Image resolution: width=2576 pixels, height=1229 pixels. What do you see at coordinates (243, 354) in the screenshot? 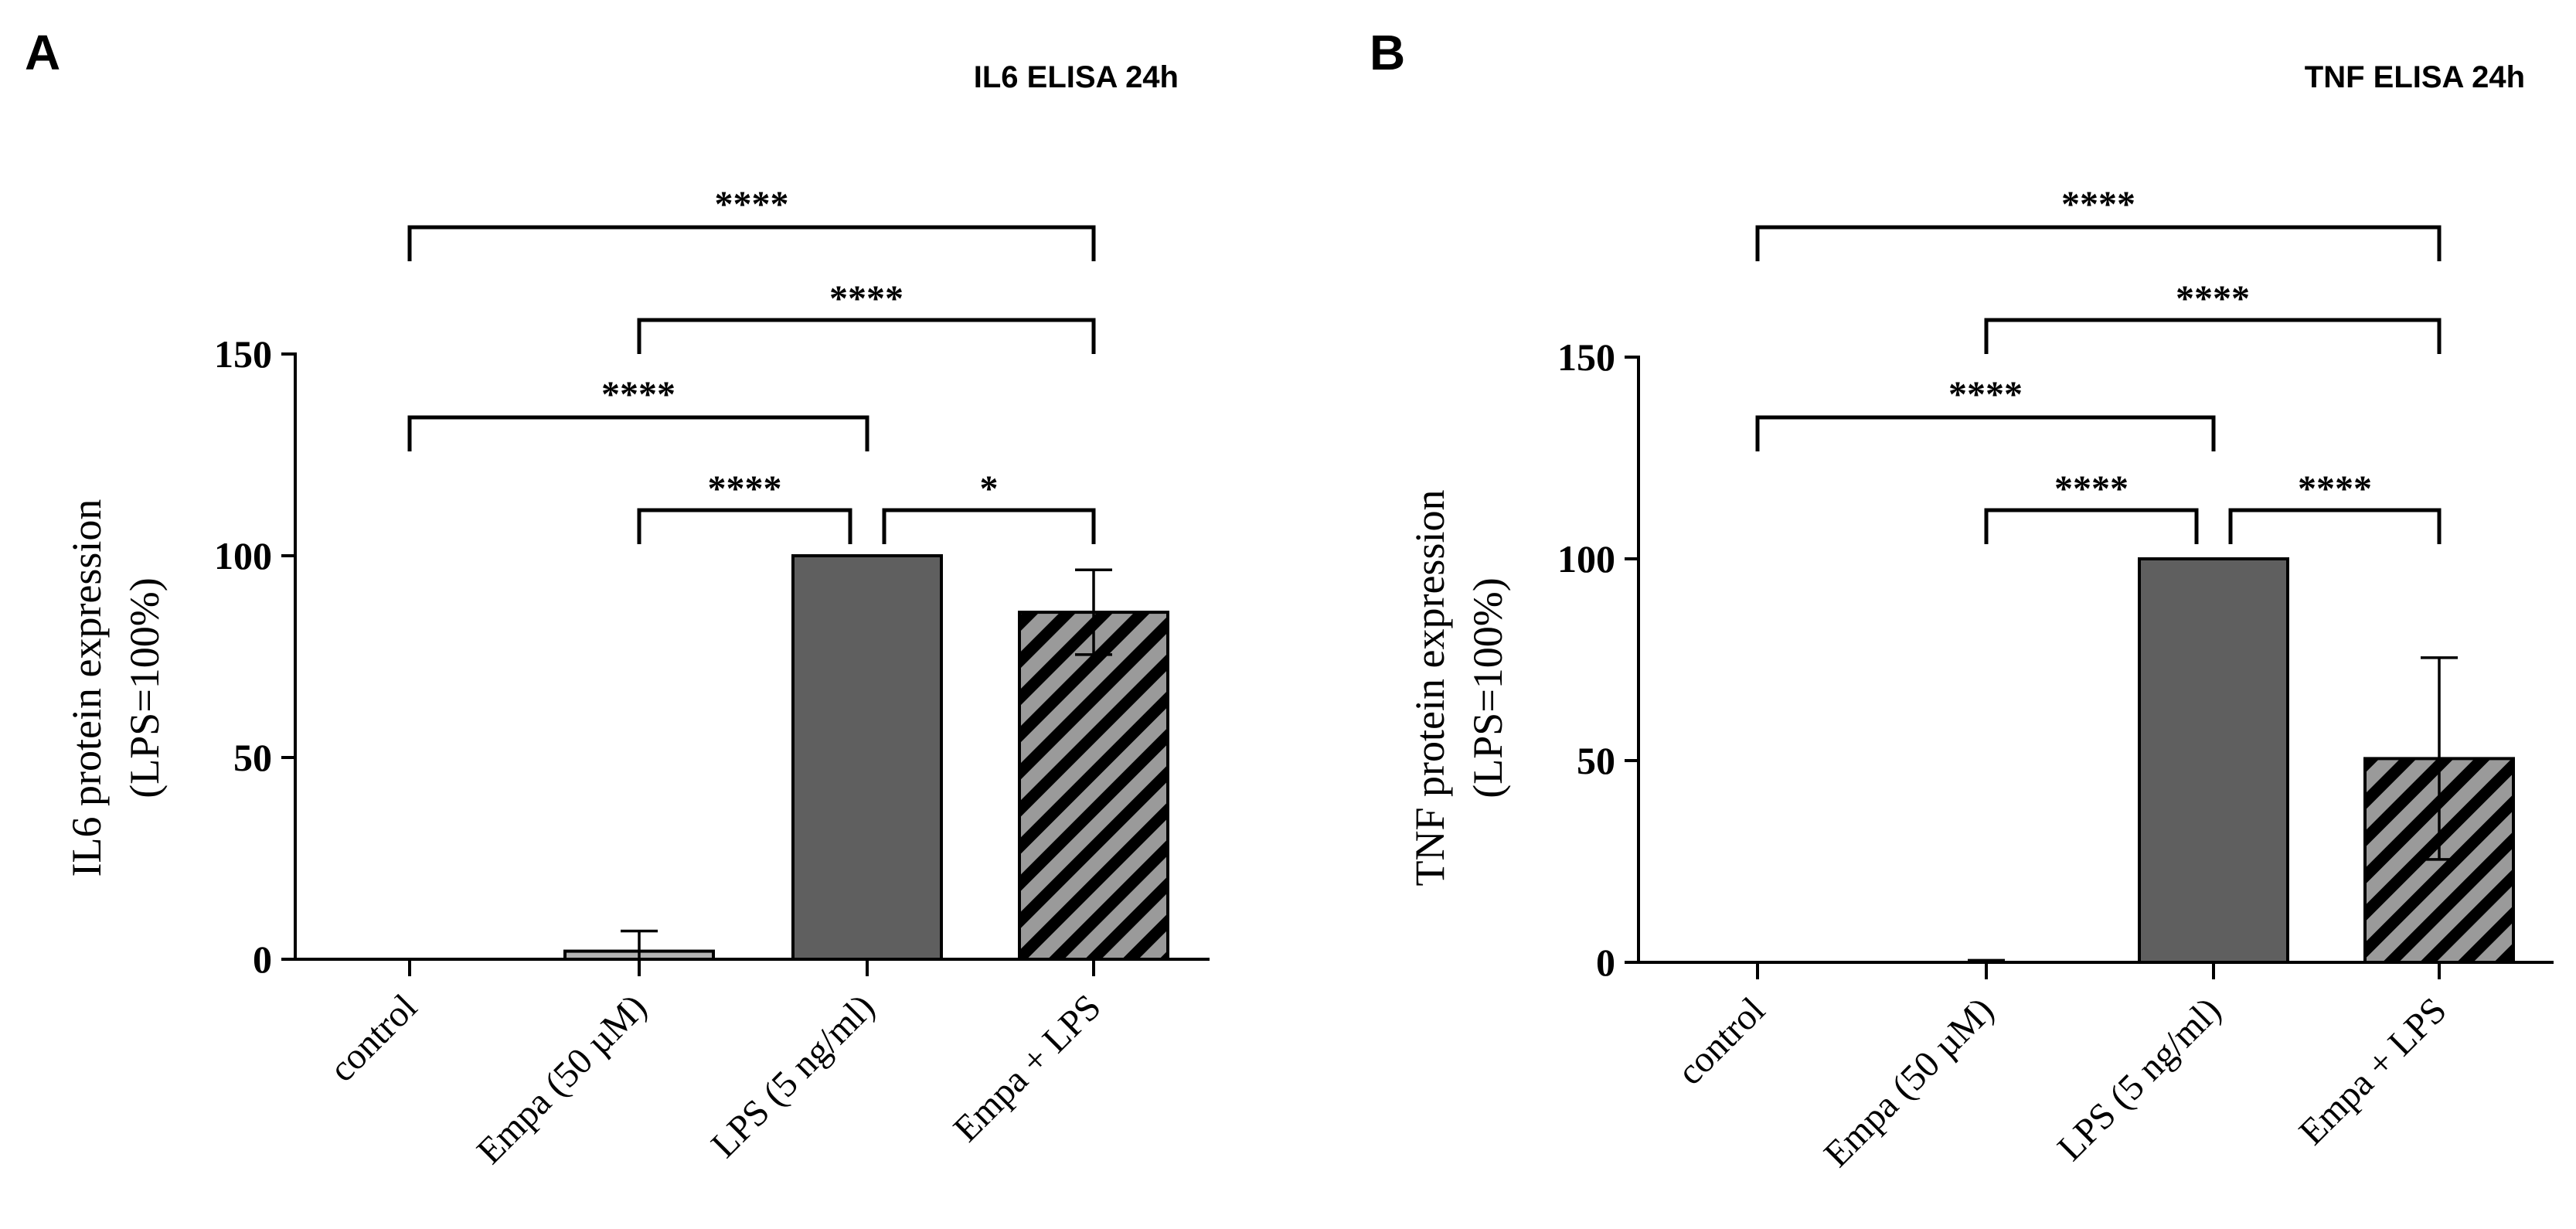
I see `y-tick-label-a-3: 150` at bounding box center [243, 354].